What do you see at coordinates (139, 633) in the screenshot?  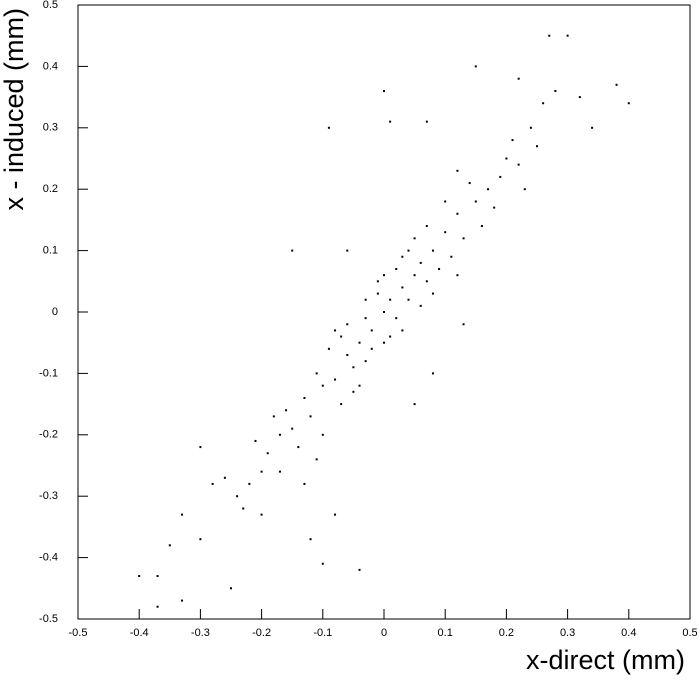 I see `x-tick-label: -0.4` at bounding box center [139, 633].